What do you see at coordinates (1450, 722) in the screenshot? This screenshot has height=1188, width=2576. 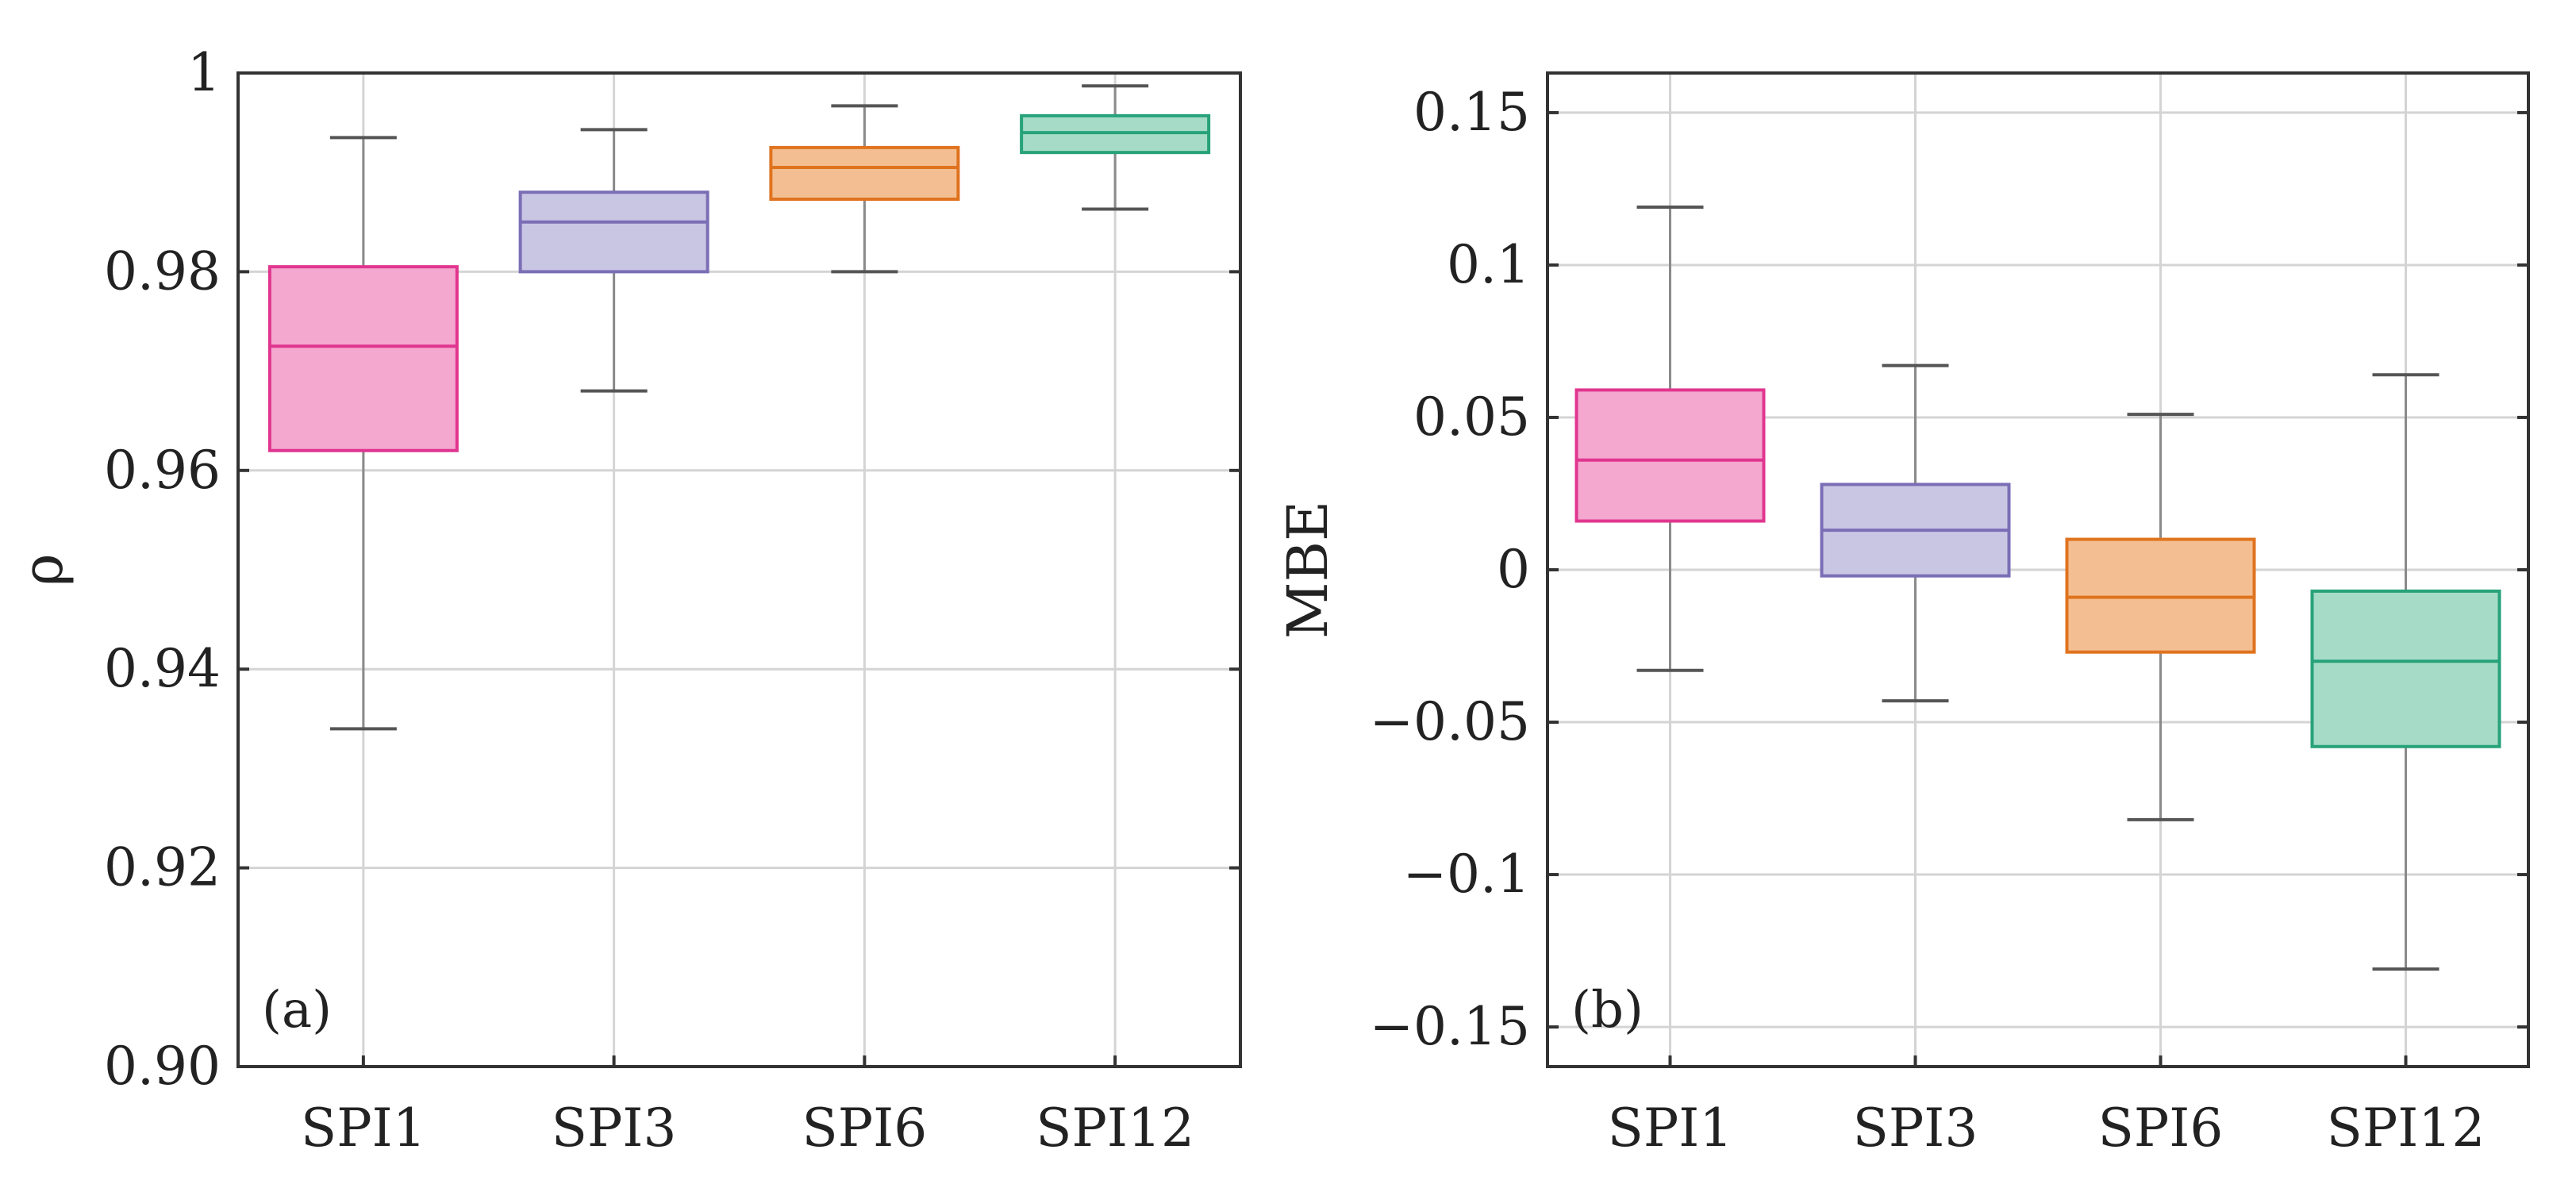 I see `y-tick-label: −0.05` at bounding box center [1450, 722].